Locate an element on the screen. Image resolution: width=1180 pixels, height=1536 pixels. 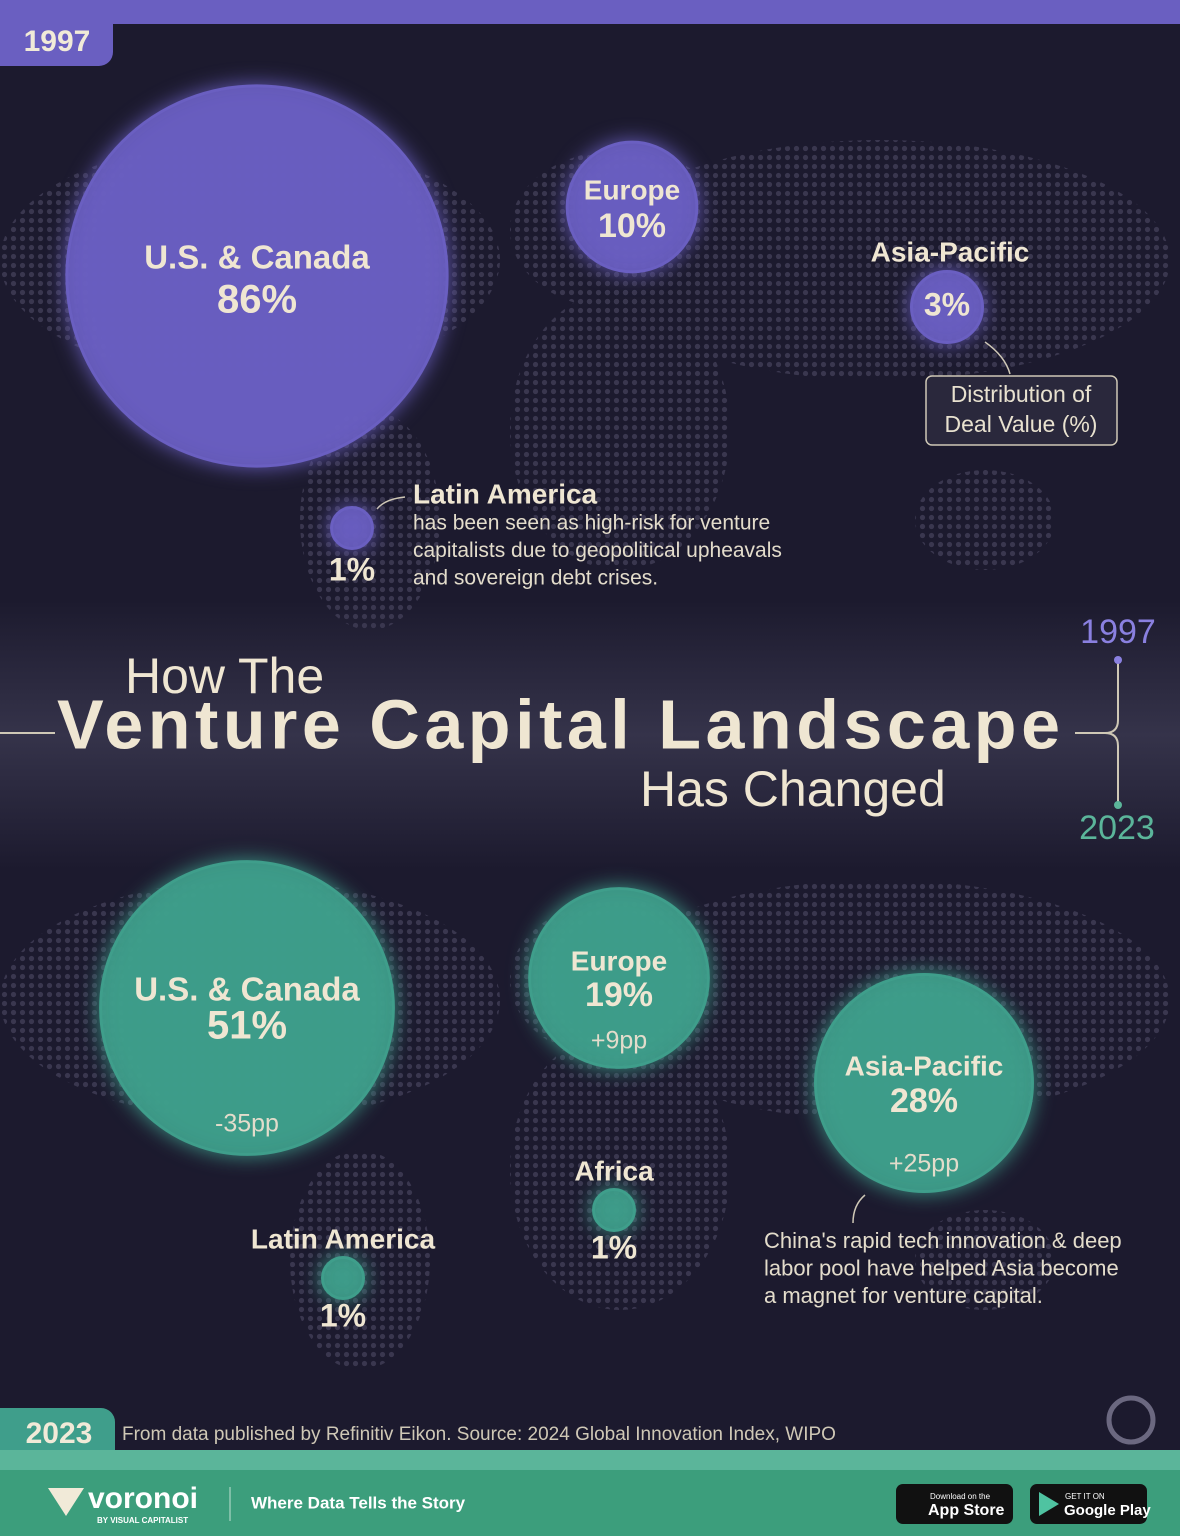
footer-strip is located at coordinates (590, 1460).